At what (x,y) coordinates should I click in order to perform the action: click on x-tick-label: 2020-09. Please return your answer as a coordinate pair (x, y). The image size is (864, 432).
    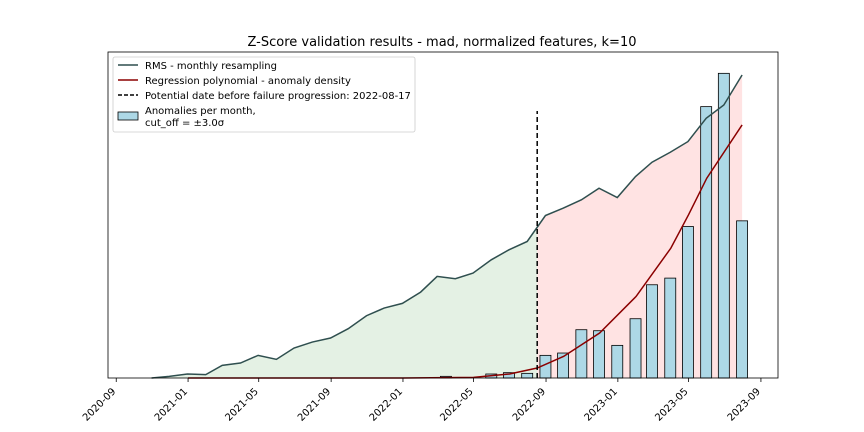
    Looking at the image, I should click on (99, 404).